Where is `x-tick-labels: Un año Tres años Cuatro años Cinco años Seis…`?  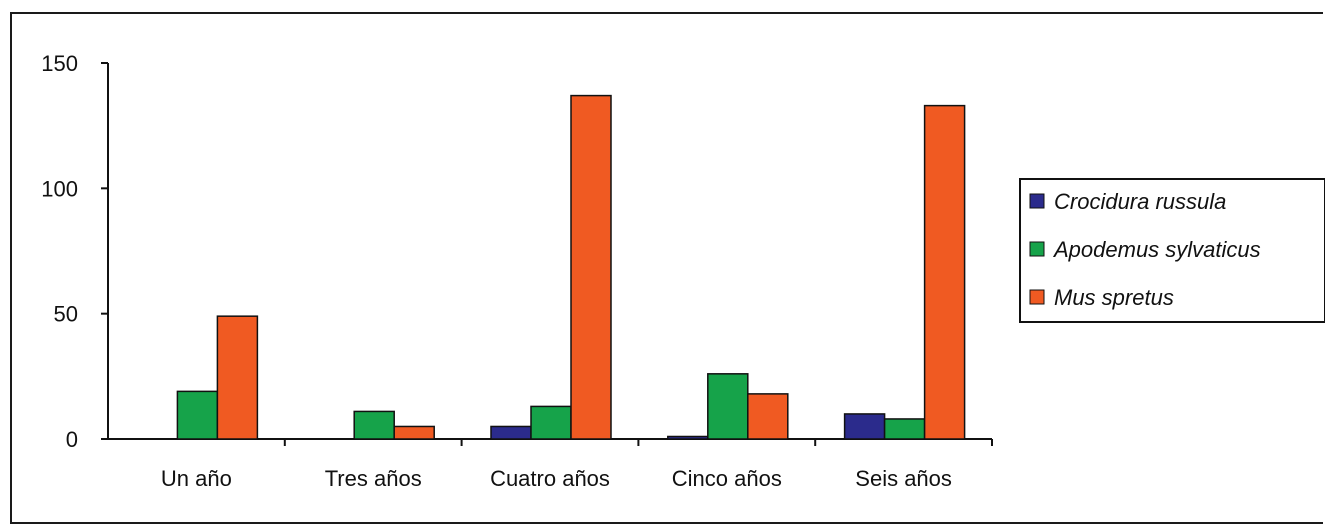
x-tick-labels: Un año Tres años Cuatro años Cinco años Seis… is located at coordinates (556, 478).